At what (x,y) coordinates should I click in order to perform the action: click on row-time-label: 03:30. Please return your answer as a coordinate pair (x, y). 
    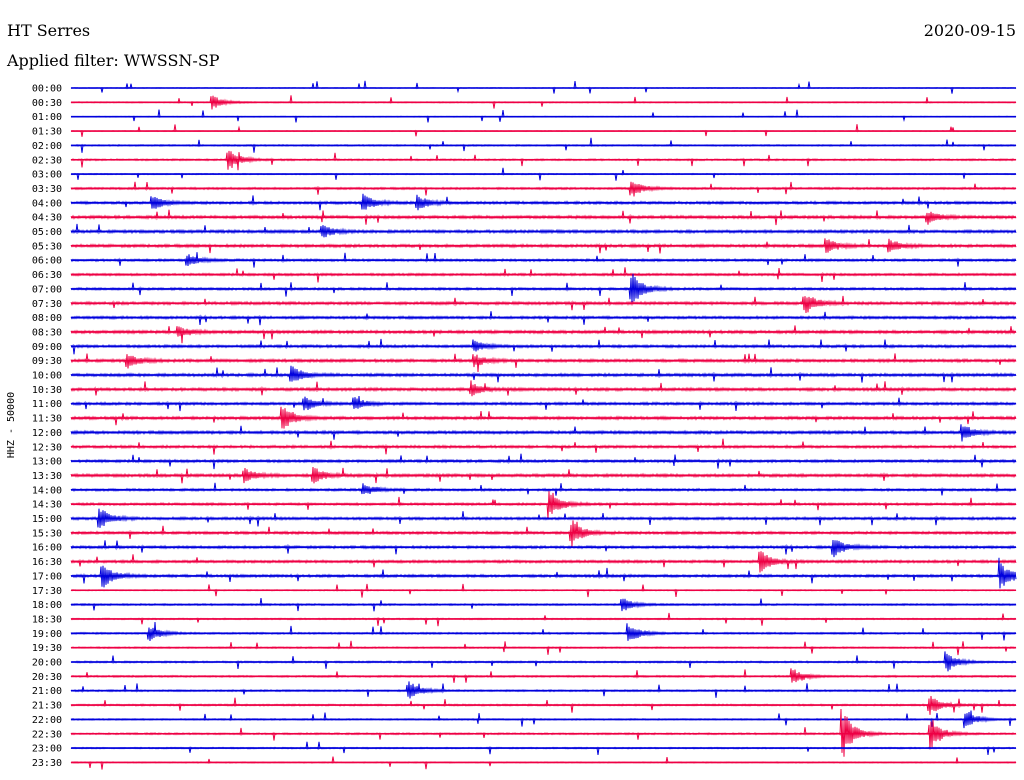
    Looking at the image, I should click on (47, 189).